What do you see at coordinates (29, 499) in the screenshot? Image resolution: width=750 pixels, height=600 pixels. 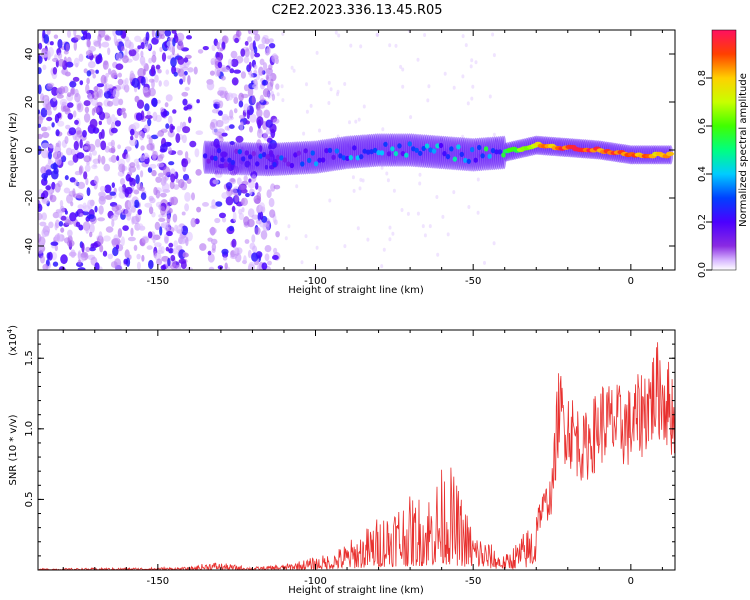 I see `y-tick-label: 0.5` at bounding box center [29, 499].